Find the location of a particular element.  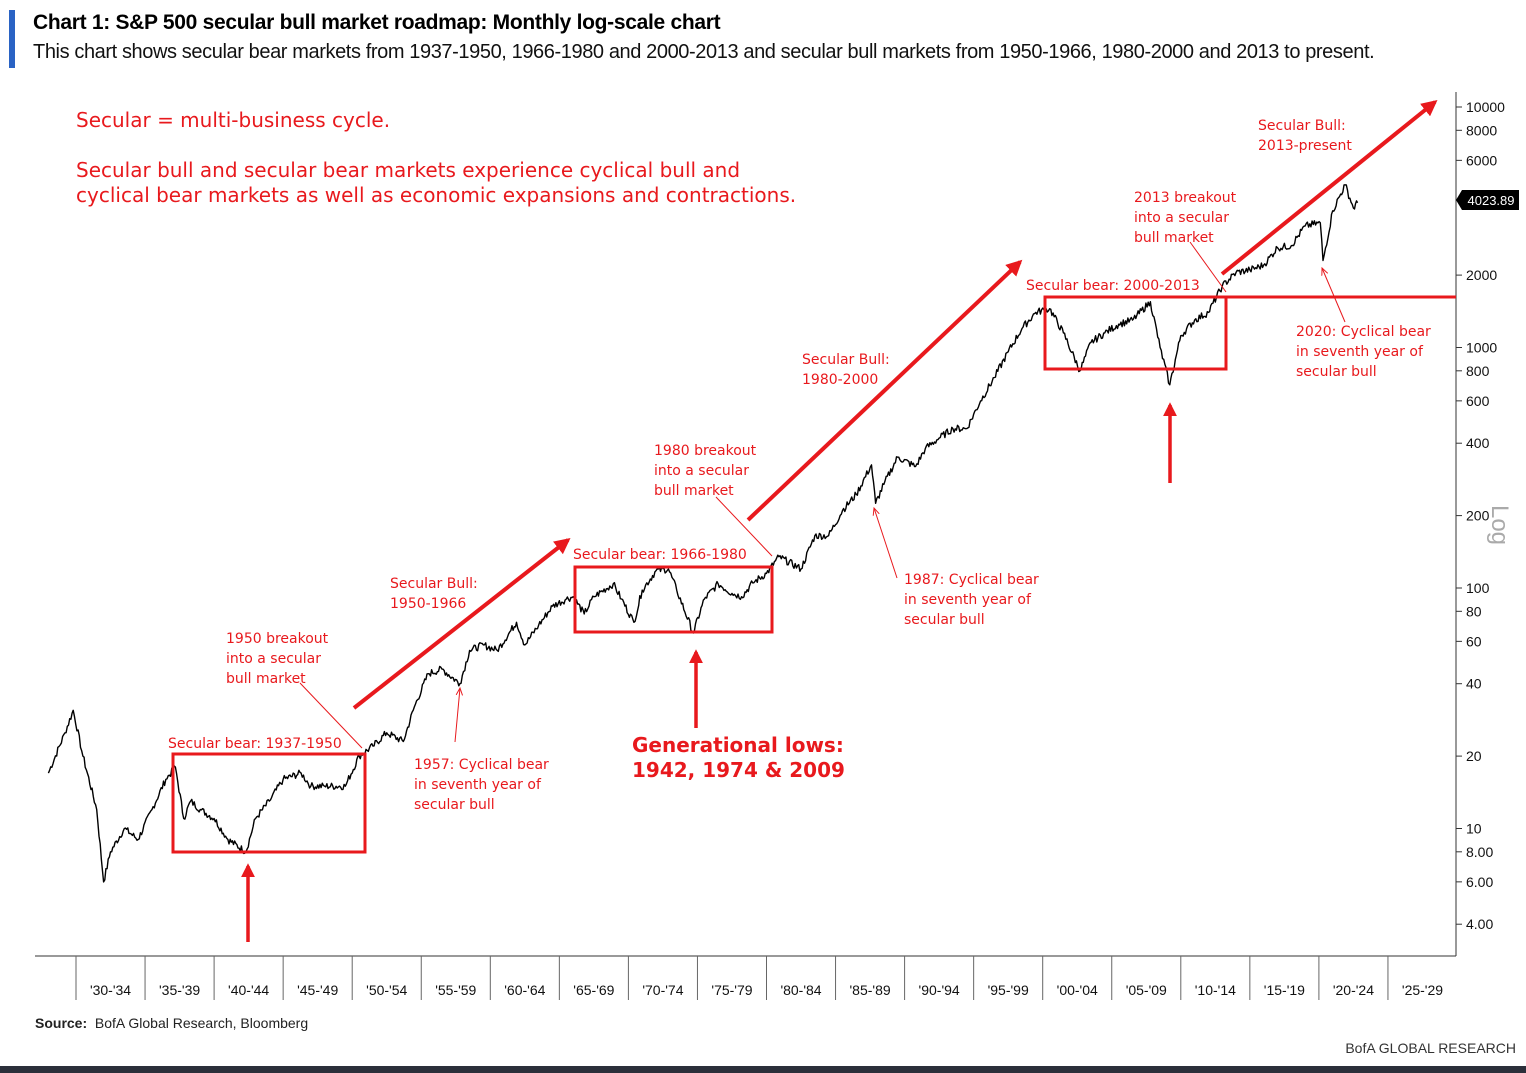

x-tick-label: '60-'64 is located at coordinates (524, 990).